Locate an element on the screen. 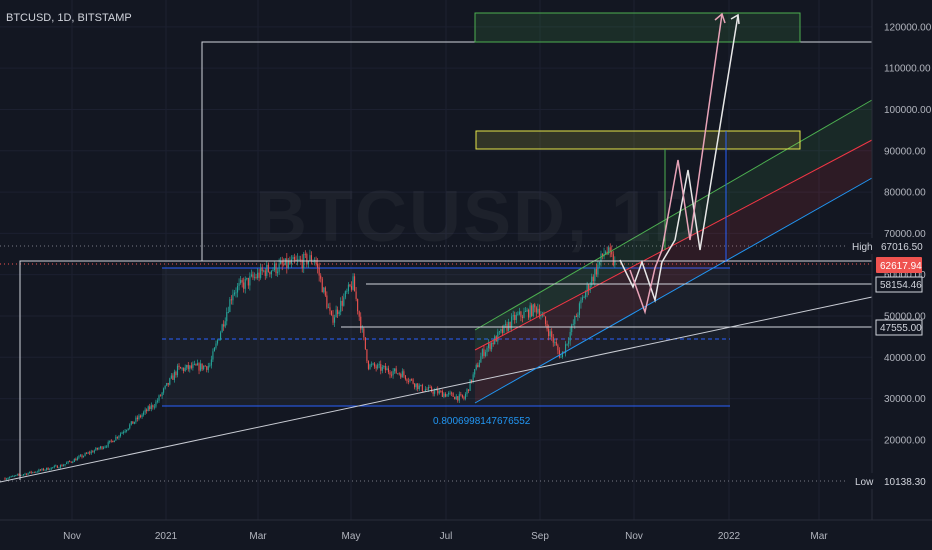 The image size is (932, 550). time-tick-label: Jul is located at coordinates (446, 536).